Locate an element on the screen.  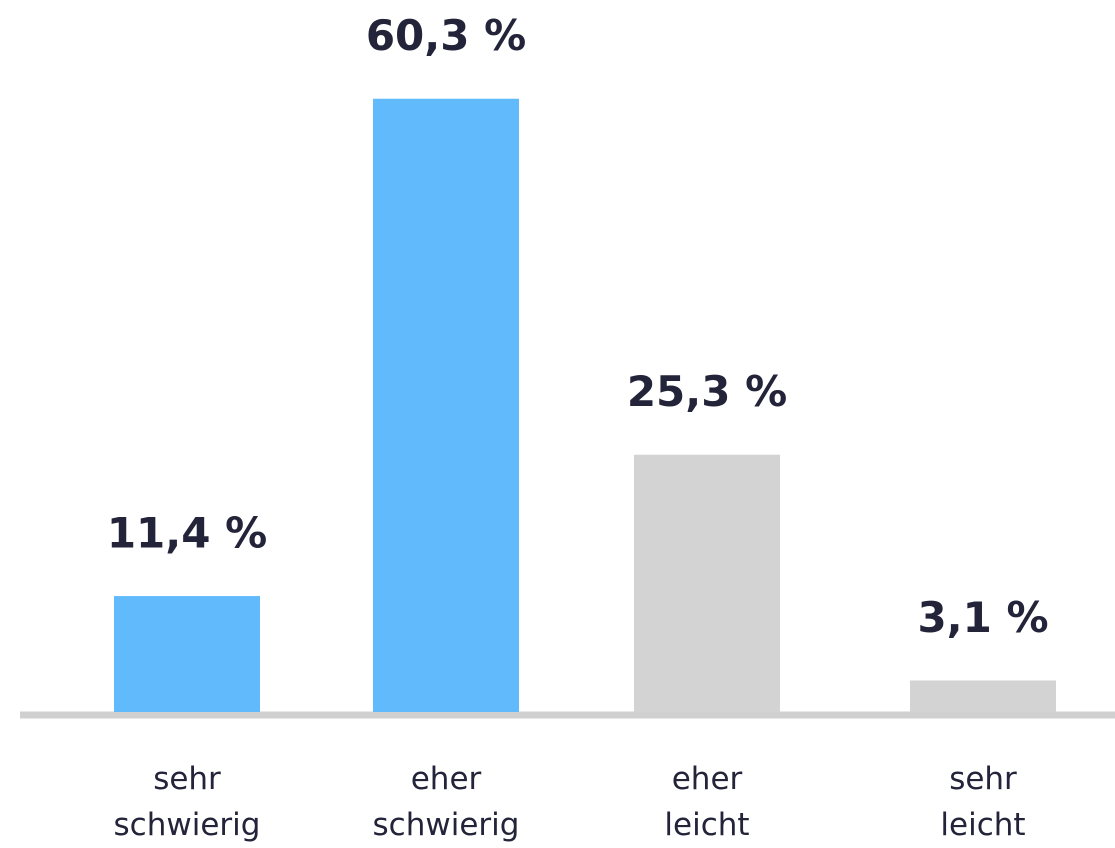
value-label: 3,1 % is located at coordinates (982, 617).